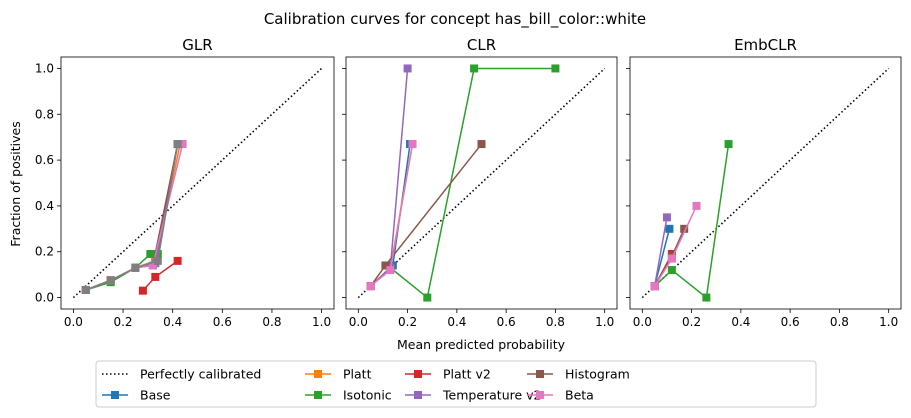  Describe the element at coordinates (200, 374) in the screenshot. I see `legend-label: Perfectly calibrated` at that location.